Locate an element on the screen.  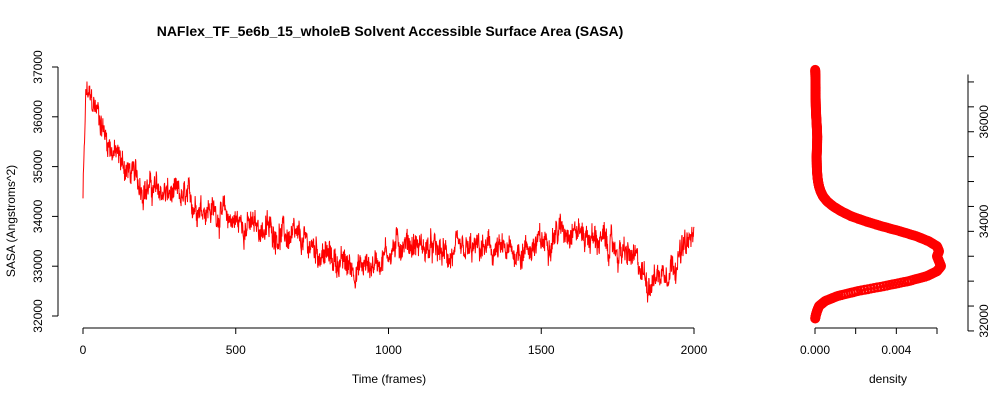
density-plot: 0.000 0.004 32000 34000 36000 is located at coordinates (895, 210).